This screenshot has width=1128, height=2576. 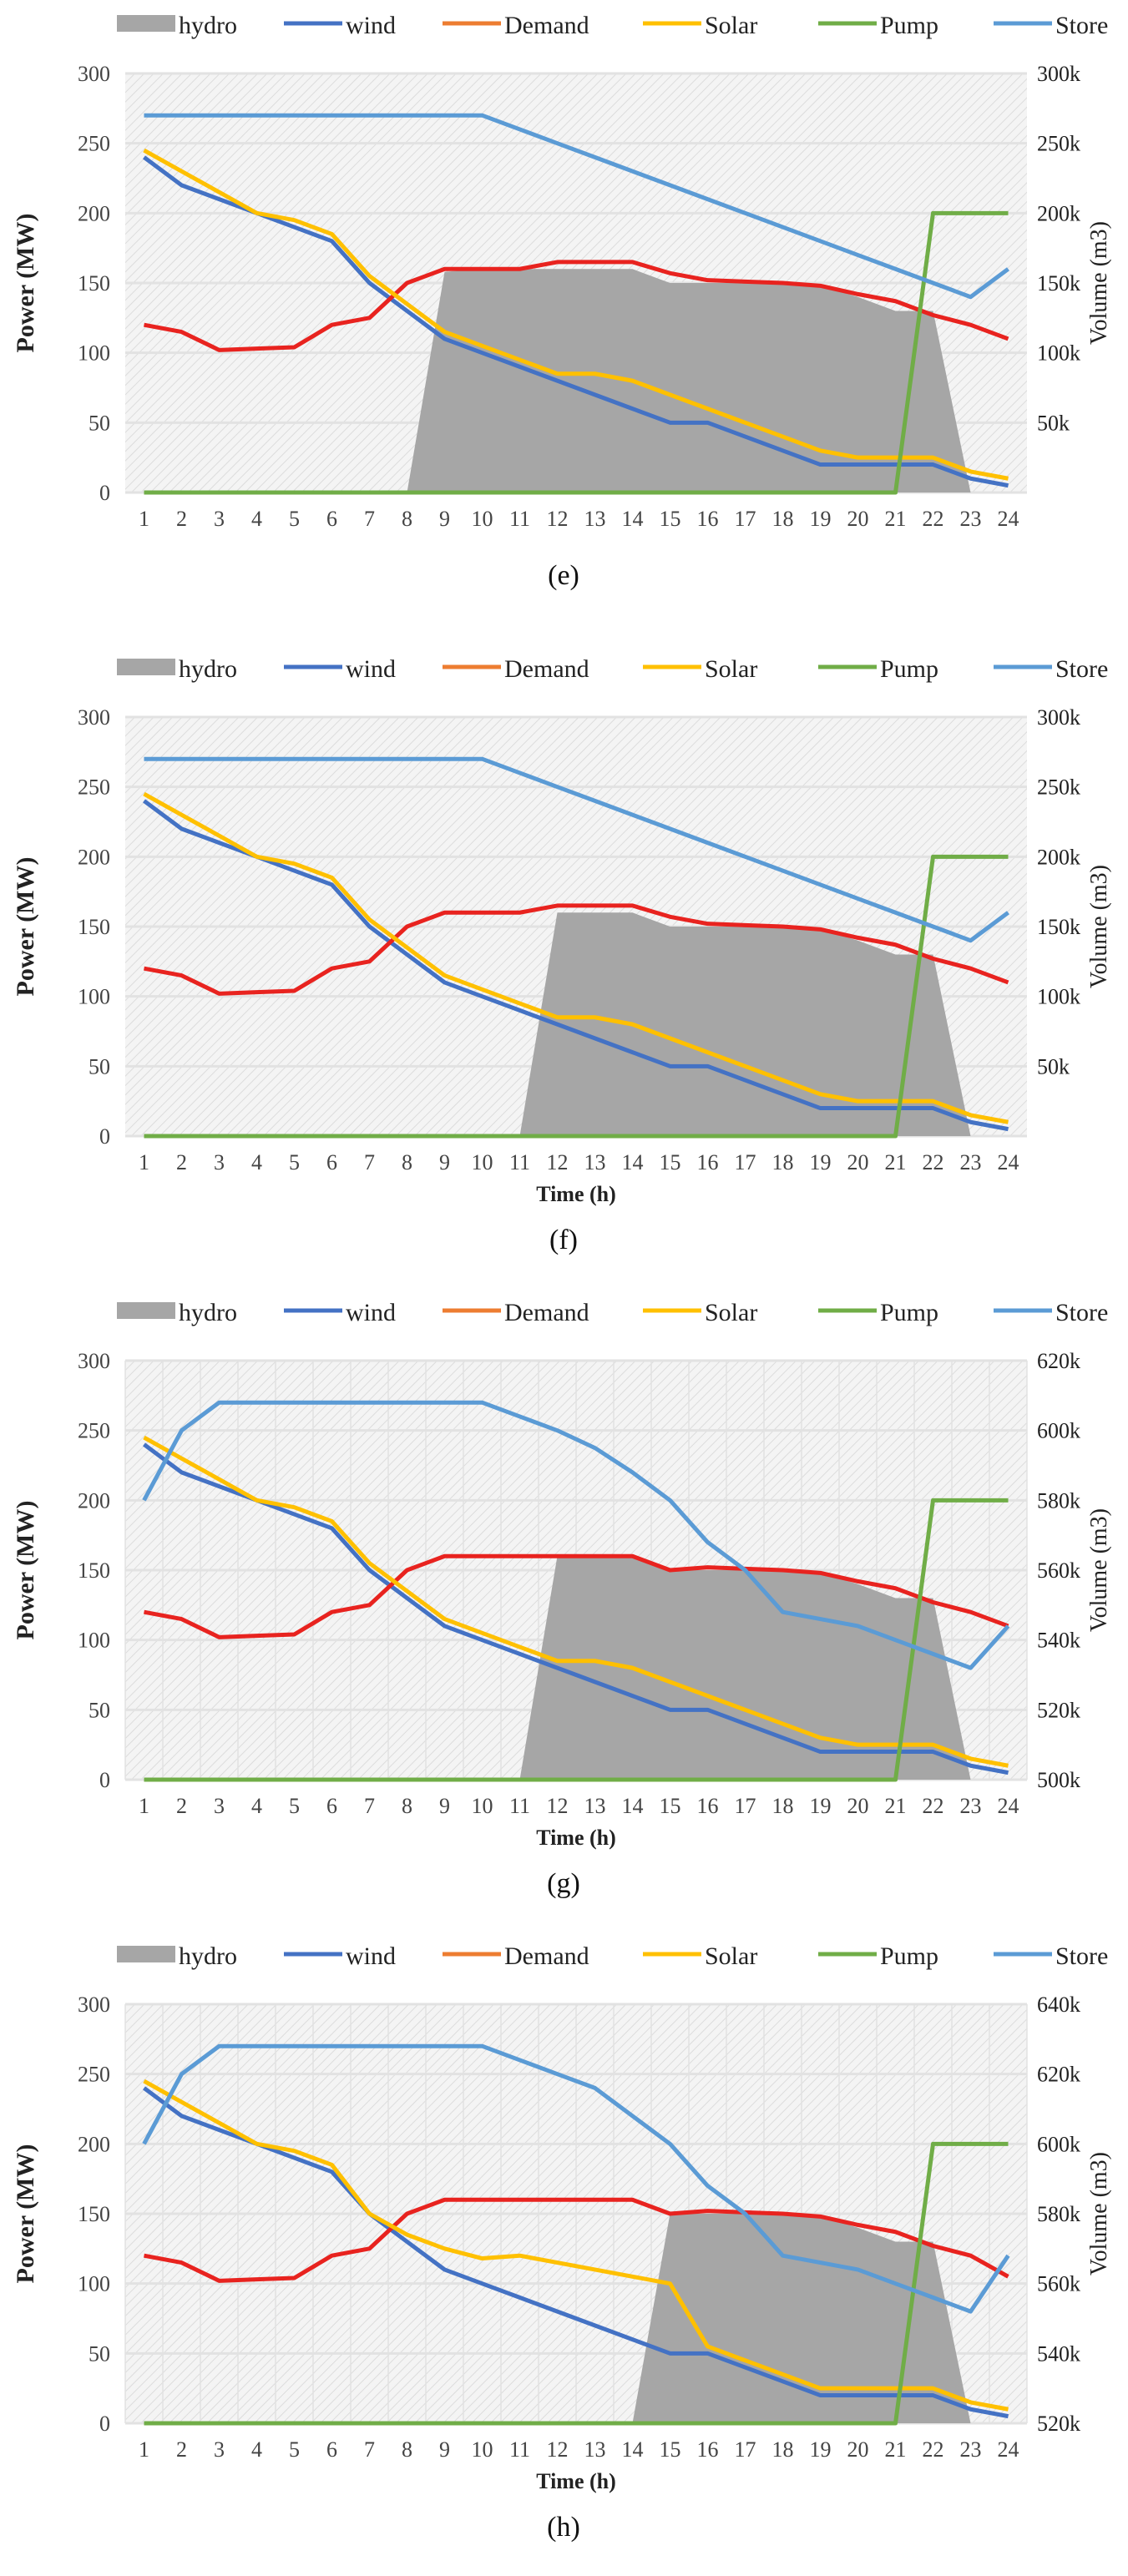 What do you see at coordinates (934, 1162) in the screenshot?
I see `x-tick-label: 22` at bounding box center [934, 1162].